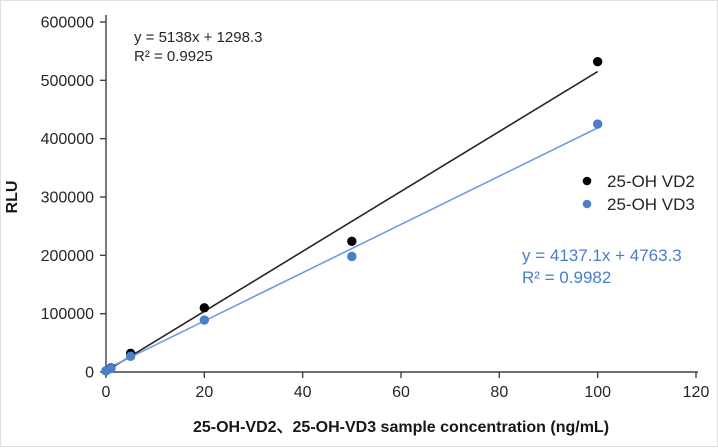  Describe the element at coordinates (67, 81) in the screenshot. I see `y-tick-label: 500000` at that location.